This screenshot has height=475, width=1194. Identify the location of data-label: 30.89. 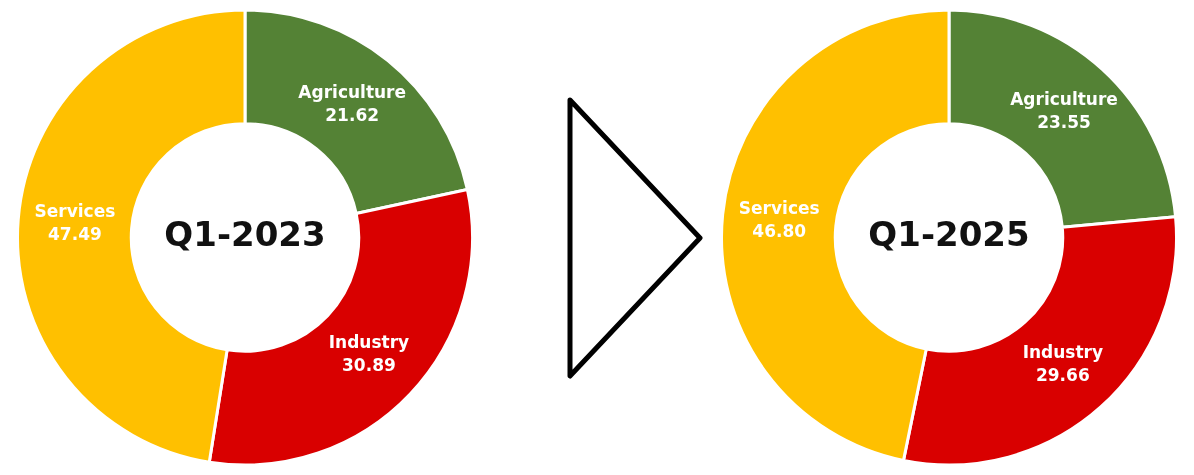
(369, 365).